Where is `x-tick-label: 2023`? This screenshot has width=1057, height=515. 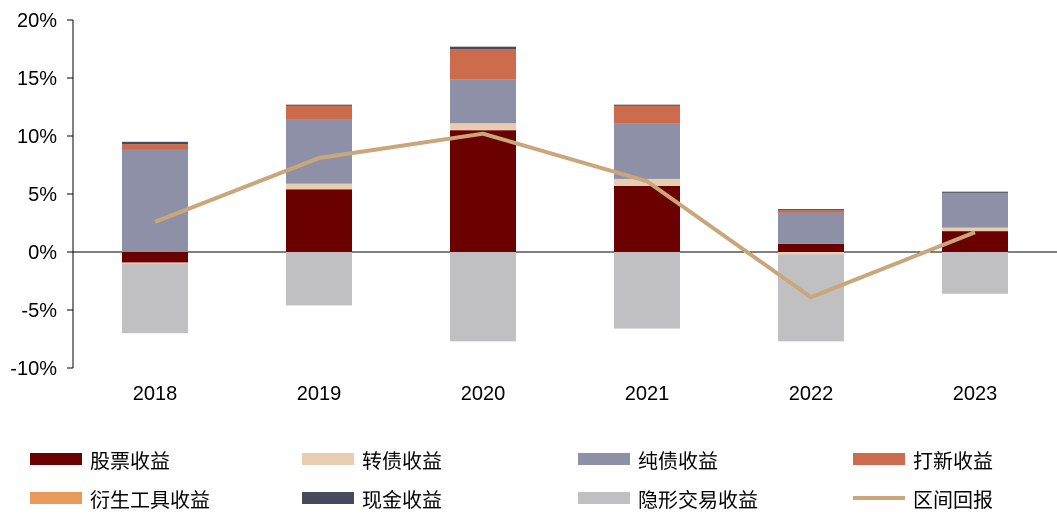
x-tick-label: 2023 is located at coordinates (975, 394).